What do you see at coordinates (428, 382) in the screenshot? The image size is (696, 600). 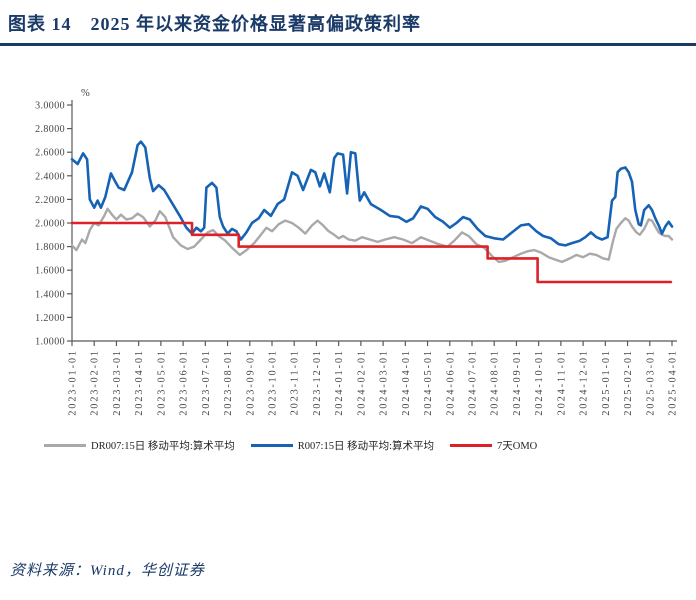 I see `x-tick-label: 2024-05-01` at bounding box center [428, 382].